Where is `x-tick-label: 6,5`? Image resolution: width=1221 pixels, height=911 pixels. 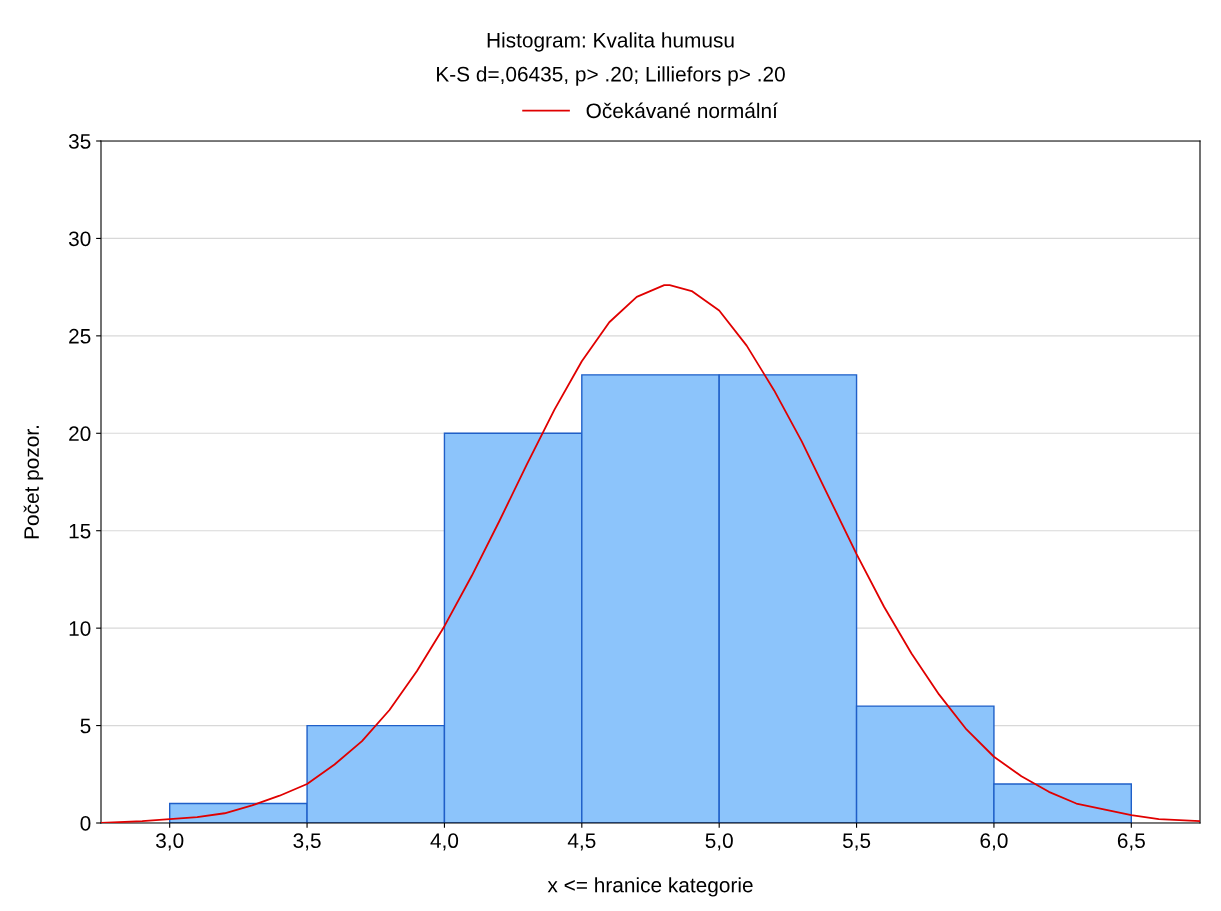 x-tick-label: 6,5 is located at coordinates (1131, 842).